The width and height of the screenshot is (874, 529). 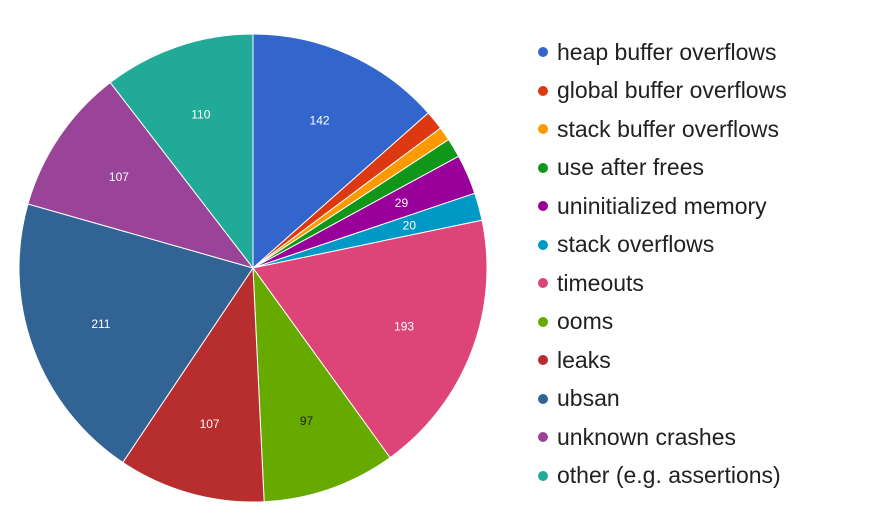 What do you see at coordinates (340, 151) in the screenshot?
I see `slice-heap-buffer-overflows` at bounding box center [340, 151].